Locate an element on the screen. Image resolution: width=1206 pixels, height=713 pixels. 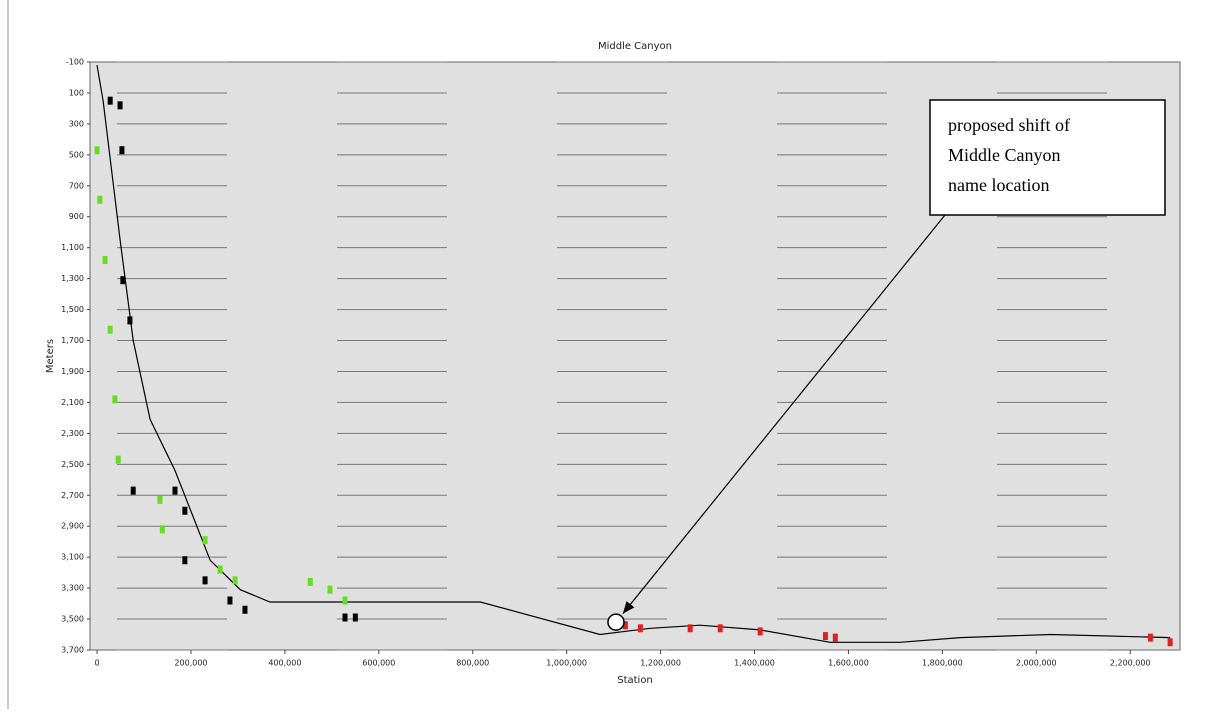
x-tick-label: 1,400,000 is located at coordinates (754, 663).